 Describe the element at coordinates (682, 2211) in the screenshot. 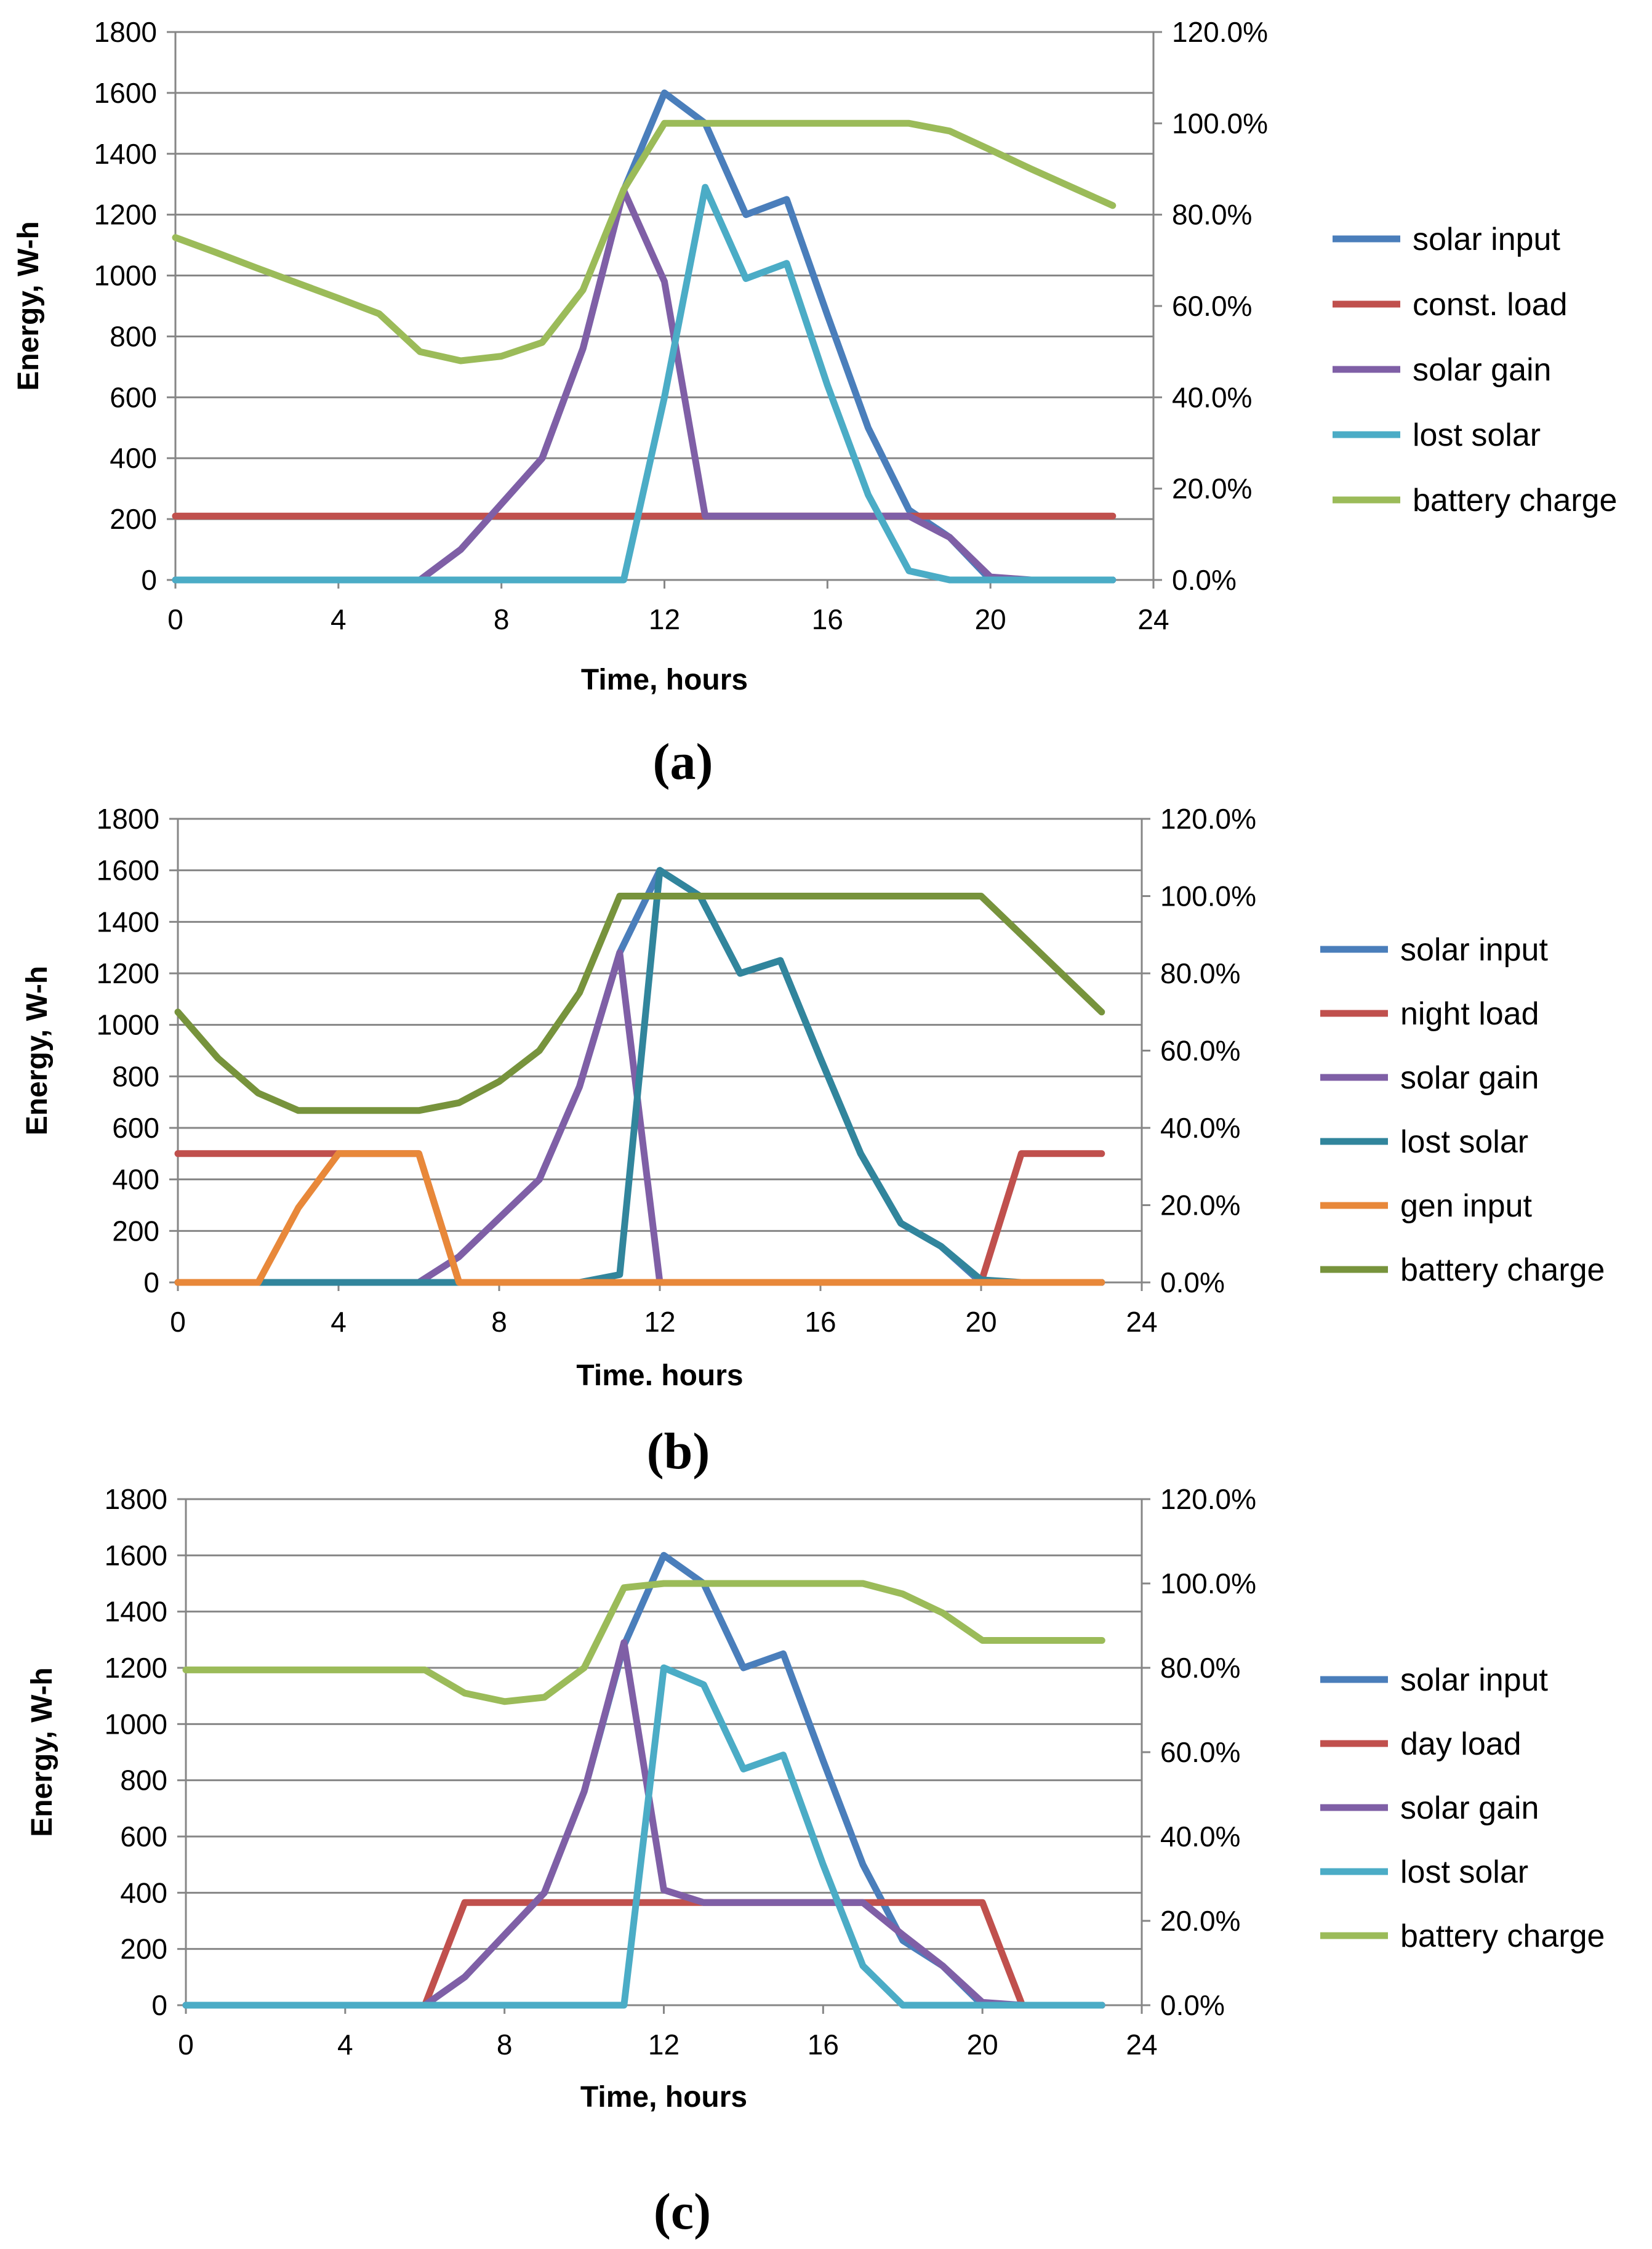

I see `panel-label: (c)` at that location.